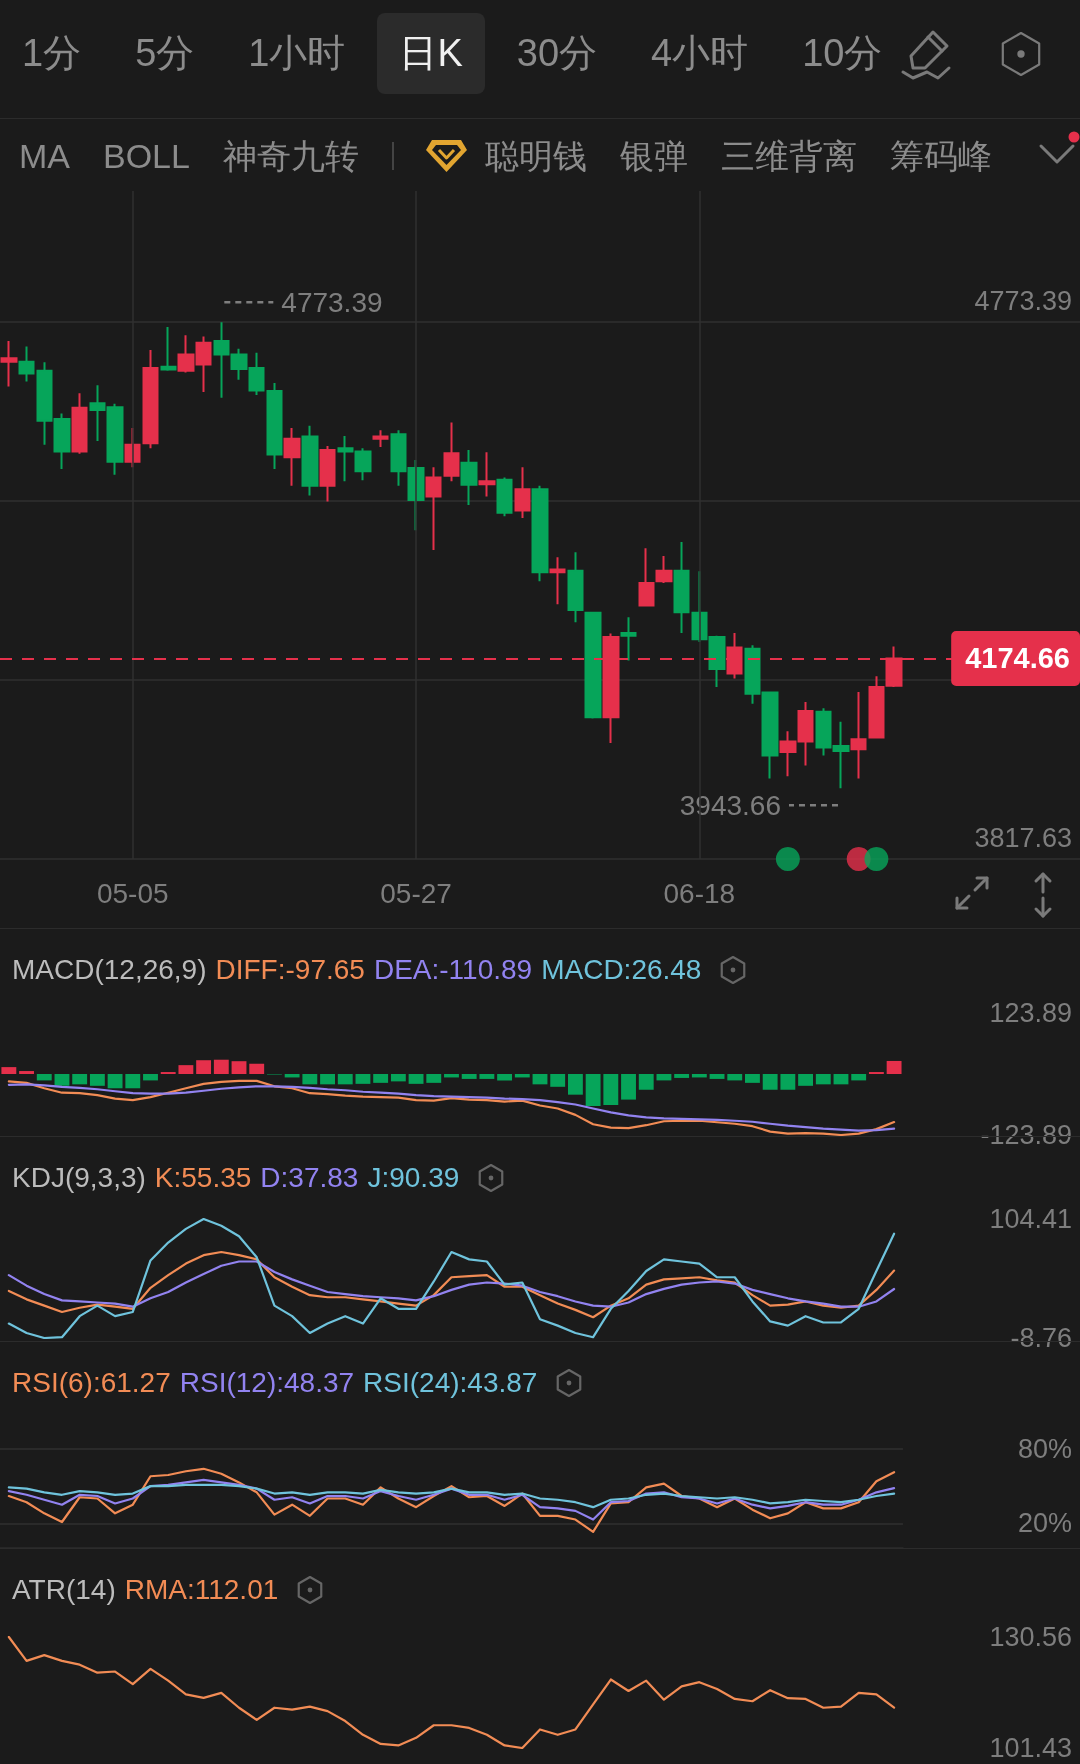  I want to click on y-tick-label: 104.41, so click(1030, 1218).